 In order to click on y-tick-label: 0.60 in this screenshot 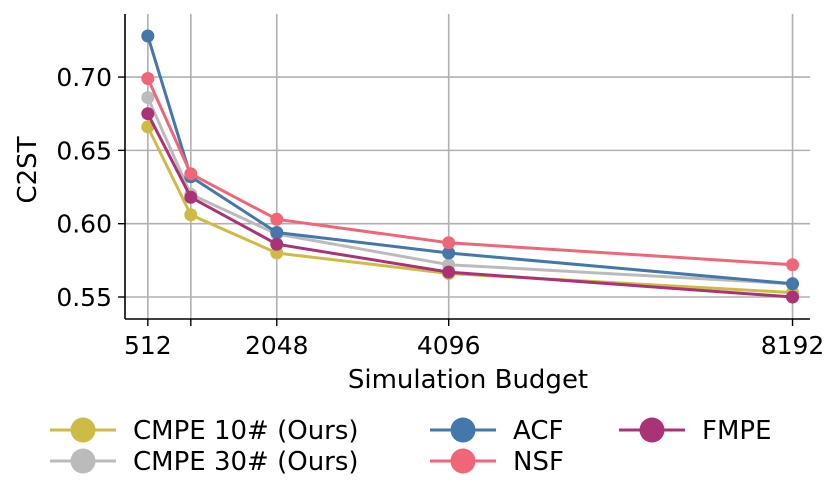, I will do `click(84, 224)`.